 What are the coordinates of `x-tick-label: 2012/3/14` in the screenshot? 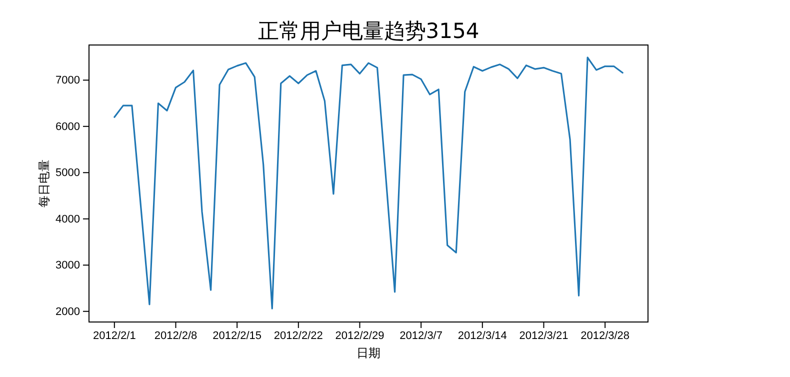 It's located at (482, 336).